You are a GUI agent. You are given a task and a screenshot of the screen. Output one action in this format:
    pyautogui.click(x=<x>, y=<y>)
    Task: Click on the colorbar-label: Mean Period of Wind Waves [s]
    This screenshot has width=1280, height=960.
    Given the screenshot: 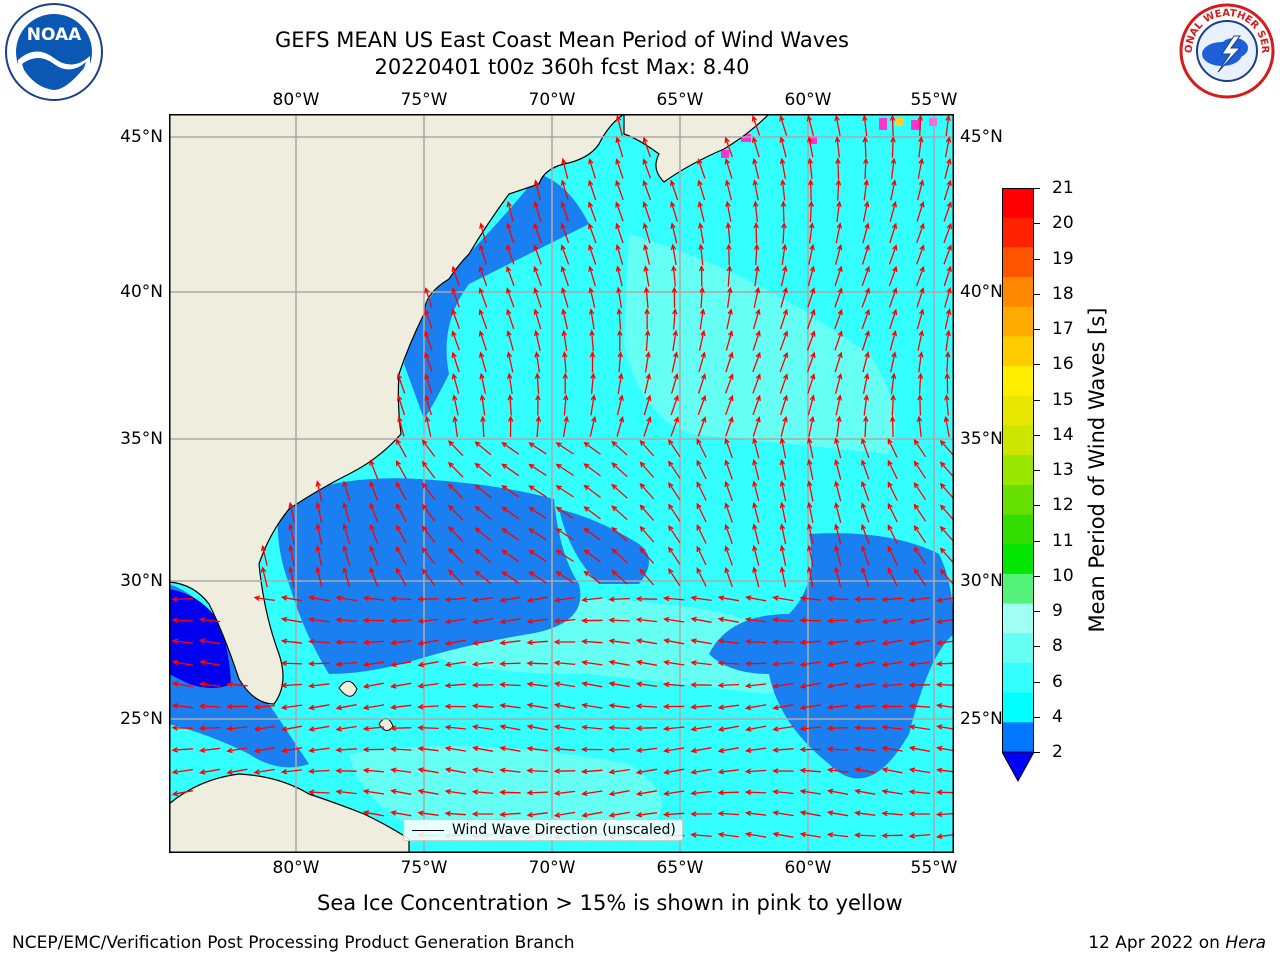 What is the action you would take?
    pyautogui.click(x=1097, y=470)
    